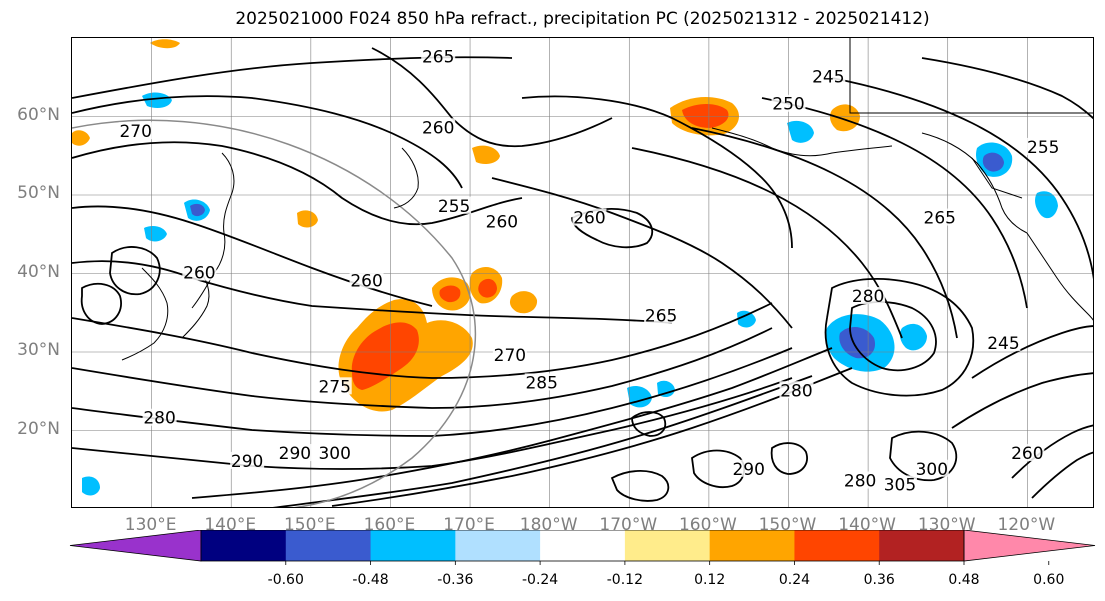  What do you see at coordinates (1029, 546) in the screenshot?
I see `colorbar-extend-max` at bounding box center [1029, 546].